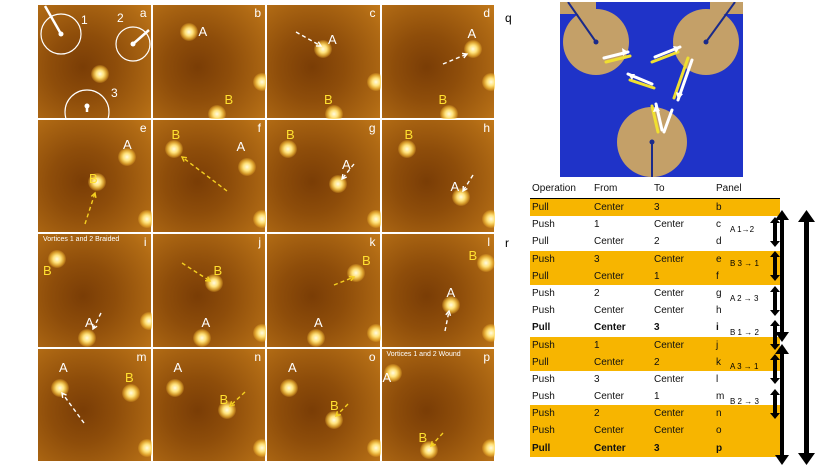 This screenshot has height=467, width=830. I want to click on table-row: Pull Center 1 f, so click(655, 276).